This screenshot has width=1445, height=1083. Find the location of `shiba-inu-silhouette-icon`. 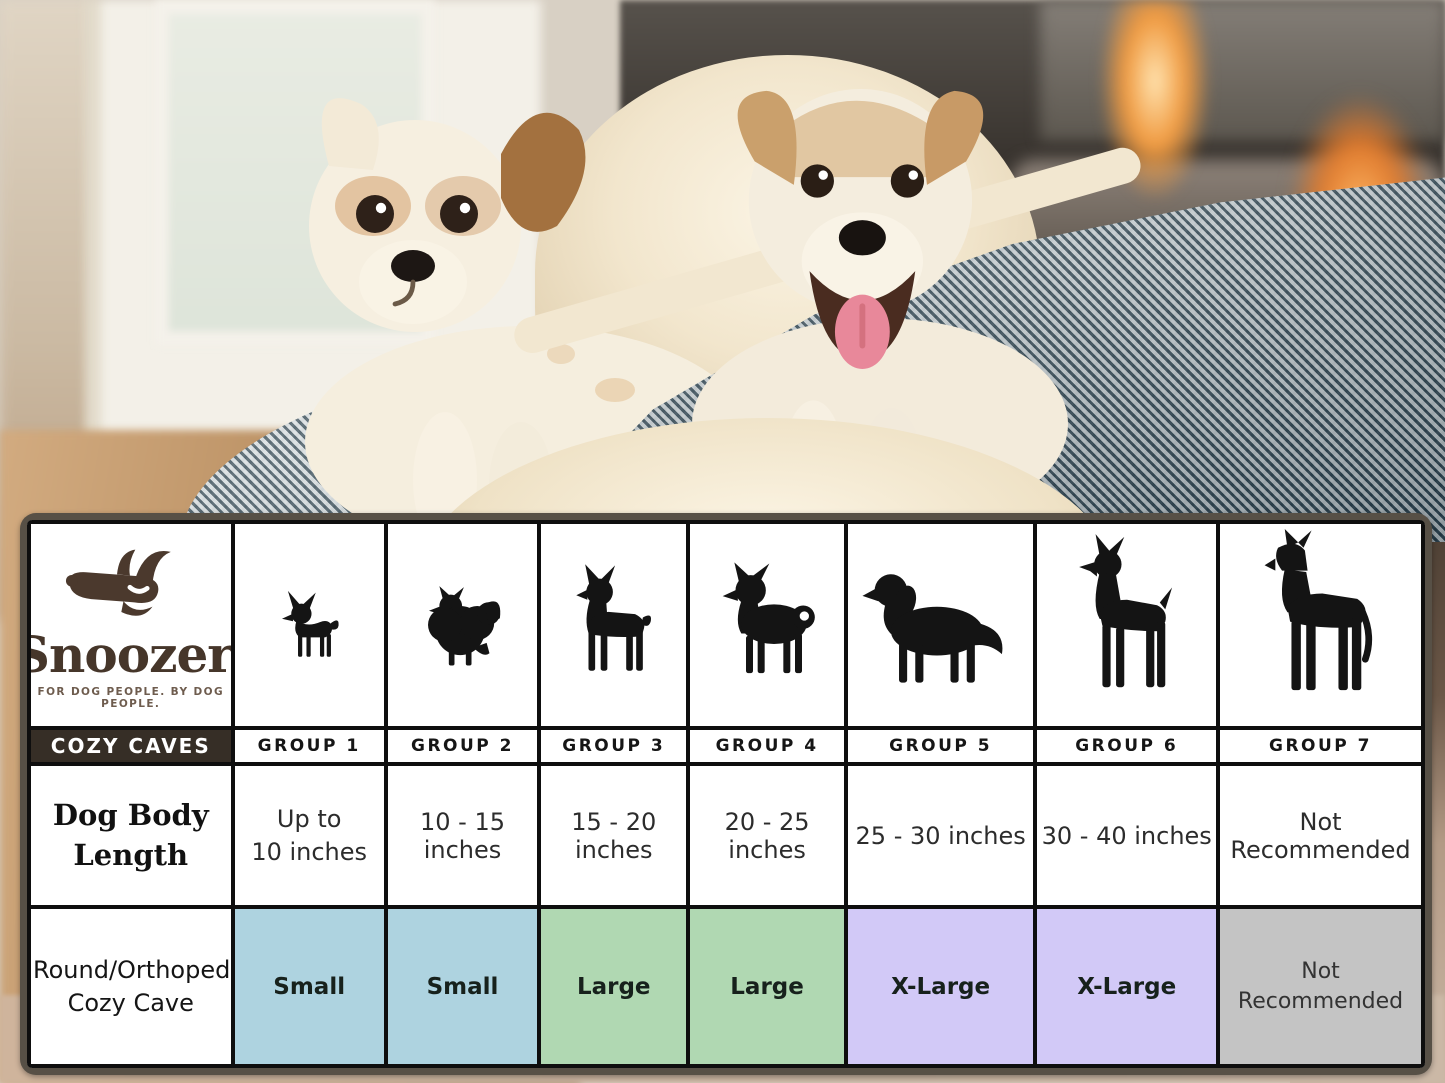

shiba-inu-silhouette-icon is located at coordinates (768, 618).